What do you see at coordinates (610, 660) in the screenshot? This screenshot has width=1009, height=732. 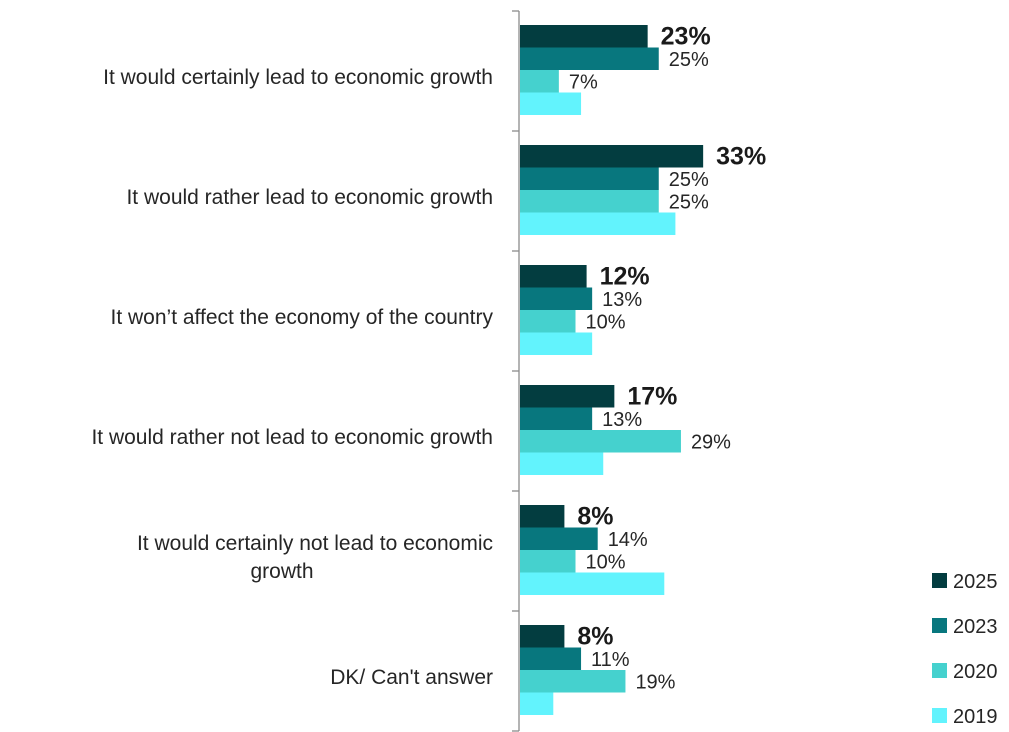 I see `data-label-2023-6: 11%` at bounding box center [610, 660].